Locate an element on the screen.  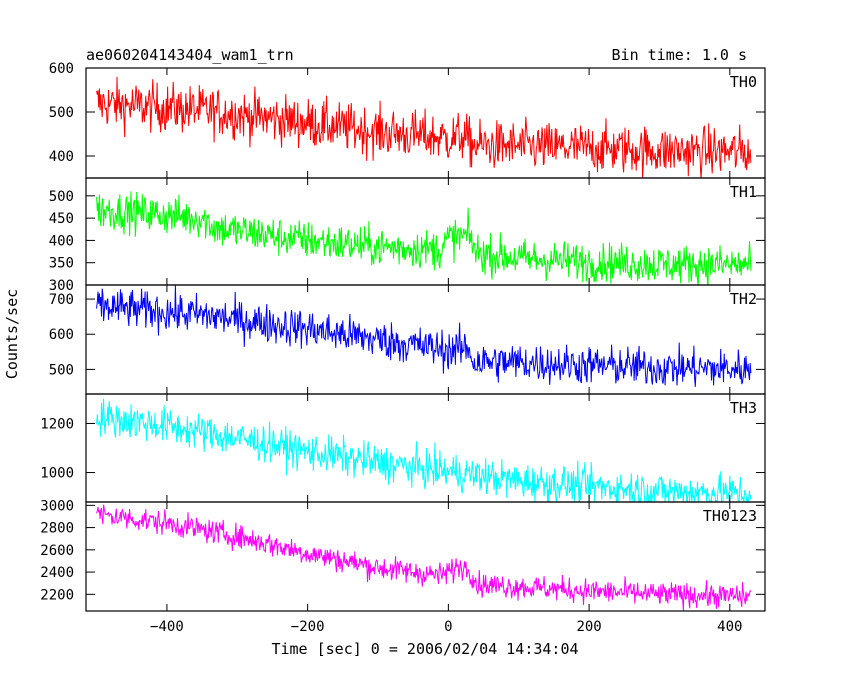
panel-label-th1: TH1 is located at coordinates (743, 192).